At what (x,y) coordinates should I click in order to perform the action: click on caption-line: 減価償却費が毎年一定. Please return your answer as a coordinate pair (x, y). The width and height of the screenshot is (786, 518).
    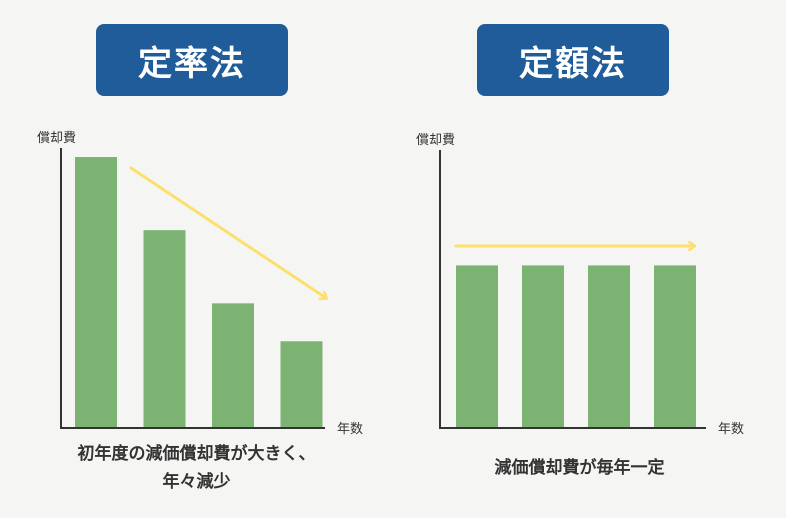
    Looking at the image, I should click on (579, 468).